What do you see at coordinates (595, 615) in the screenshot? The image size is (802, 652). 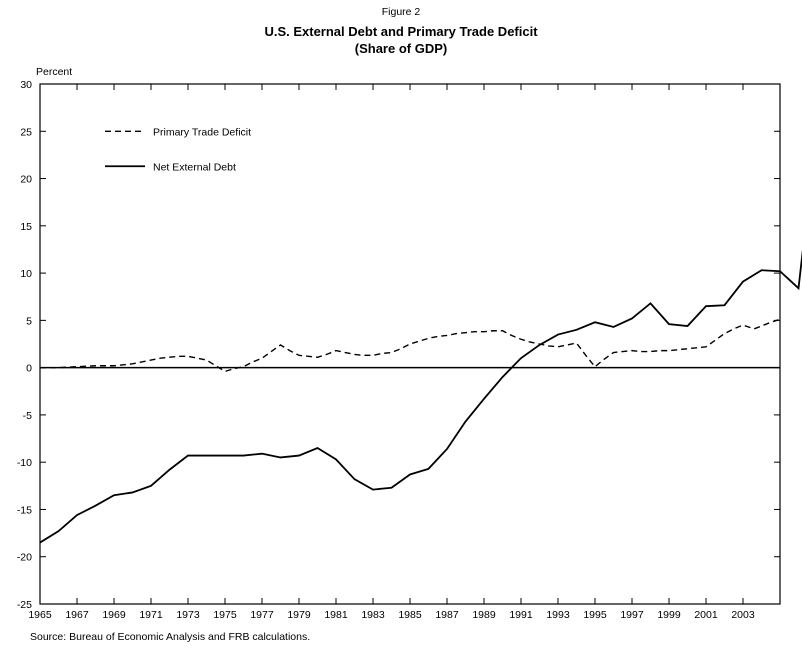 I see `x-tick-label: 1995` at bounding box center [595, 615].